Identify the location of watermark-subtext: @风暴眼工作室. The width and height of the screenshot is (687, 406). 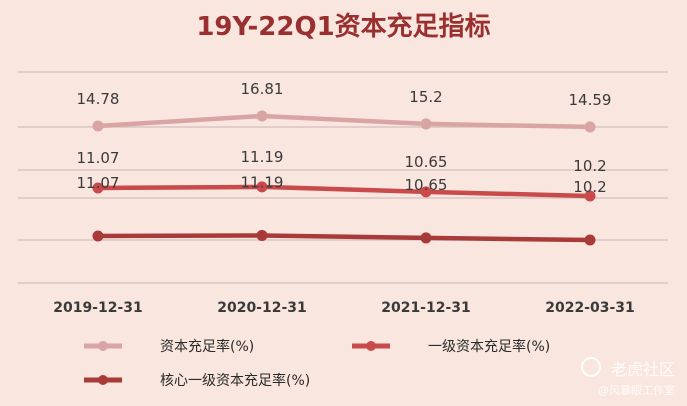
(636, 390).